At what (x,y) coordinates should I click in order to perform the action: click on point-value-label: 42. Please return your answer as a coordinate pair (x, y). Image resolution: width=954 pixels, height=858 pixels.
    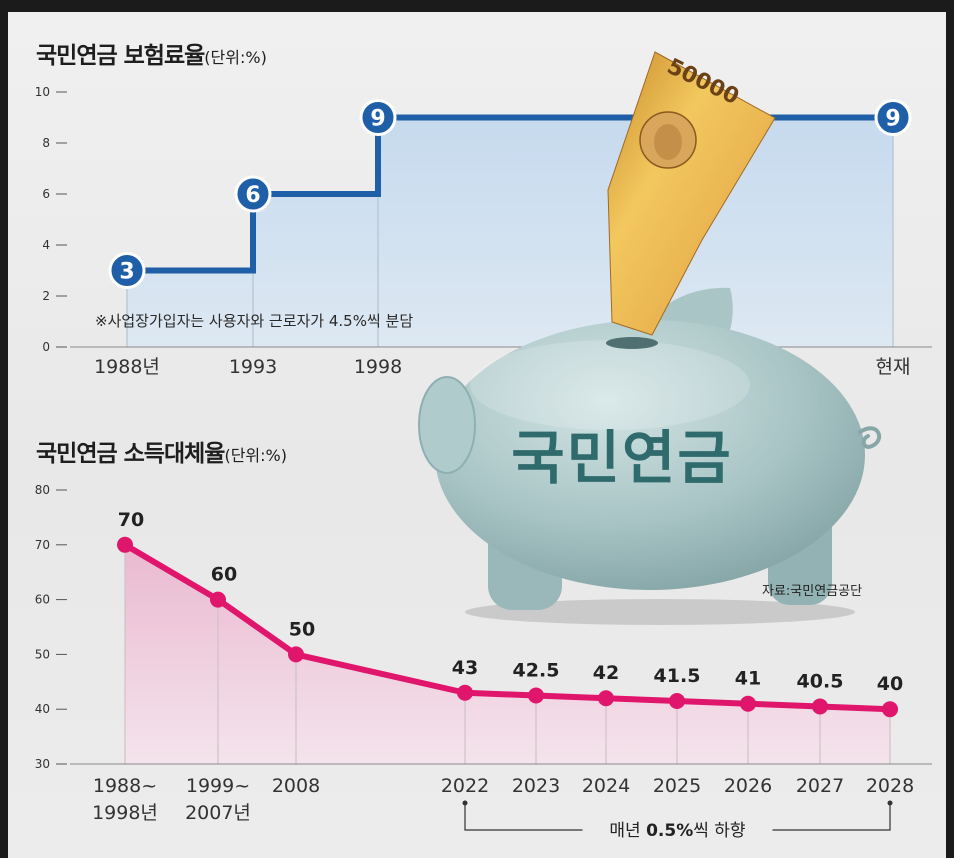
    Looking at the image, I should click on (606, 673).